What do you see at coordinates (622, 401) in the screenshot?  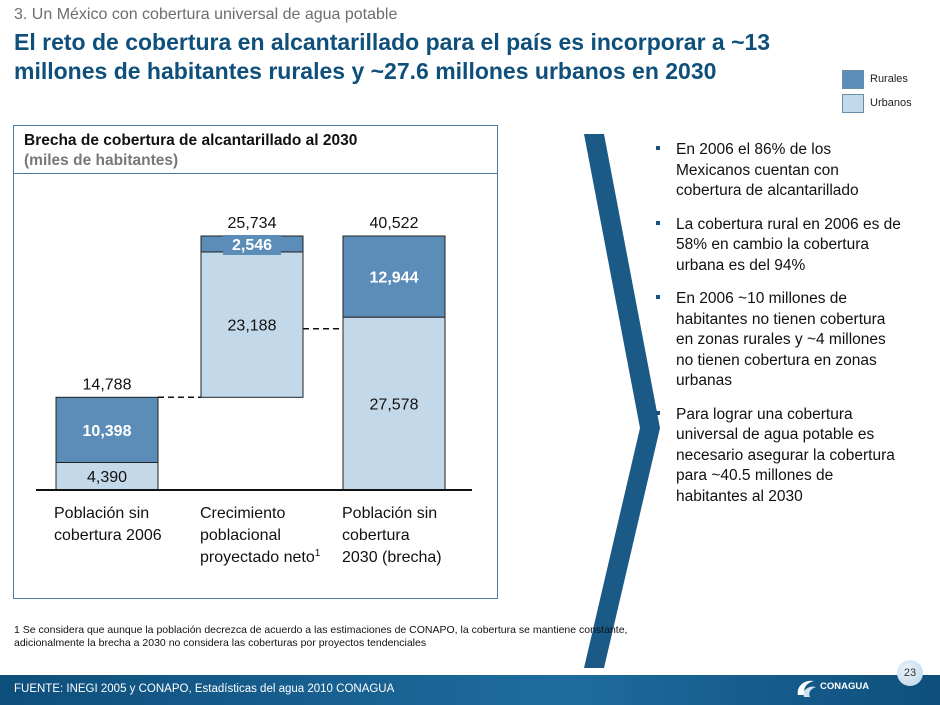 I see `arrow-band` at bounding box center [622, 401].